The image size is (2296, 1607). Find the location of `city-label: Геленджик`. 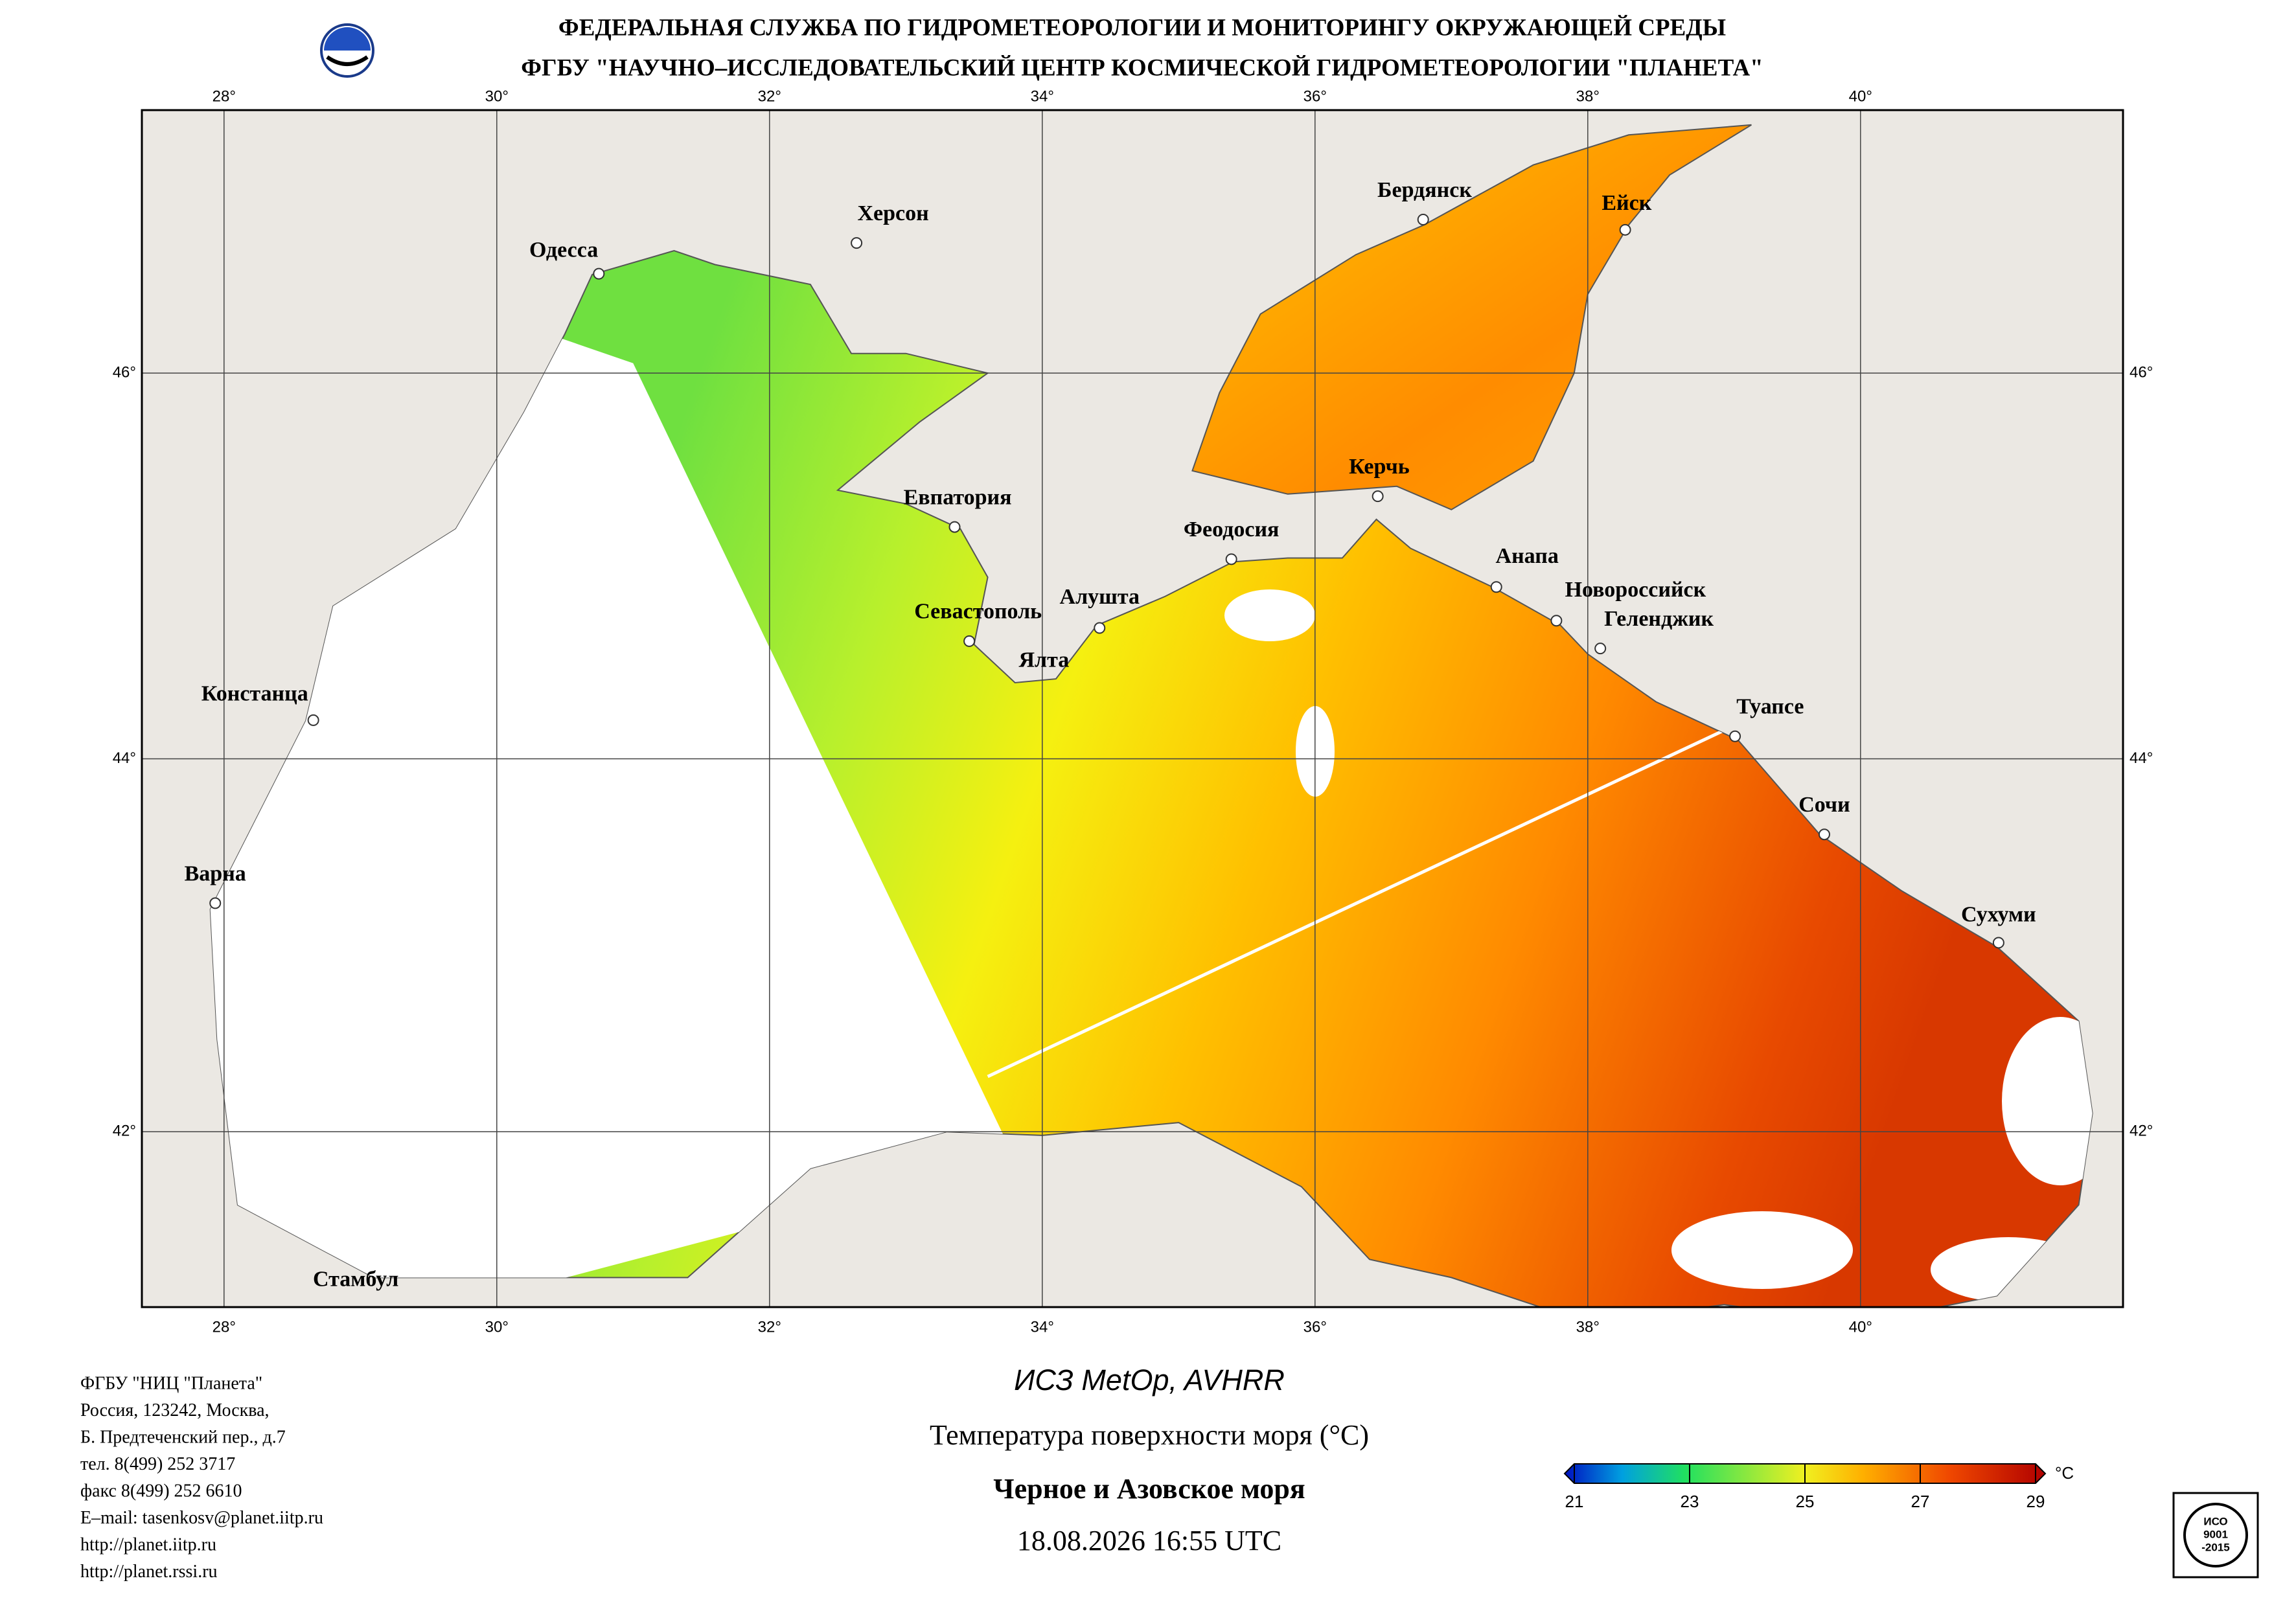

city-label: Геленджик is located at coordinates (1659, 619).